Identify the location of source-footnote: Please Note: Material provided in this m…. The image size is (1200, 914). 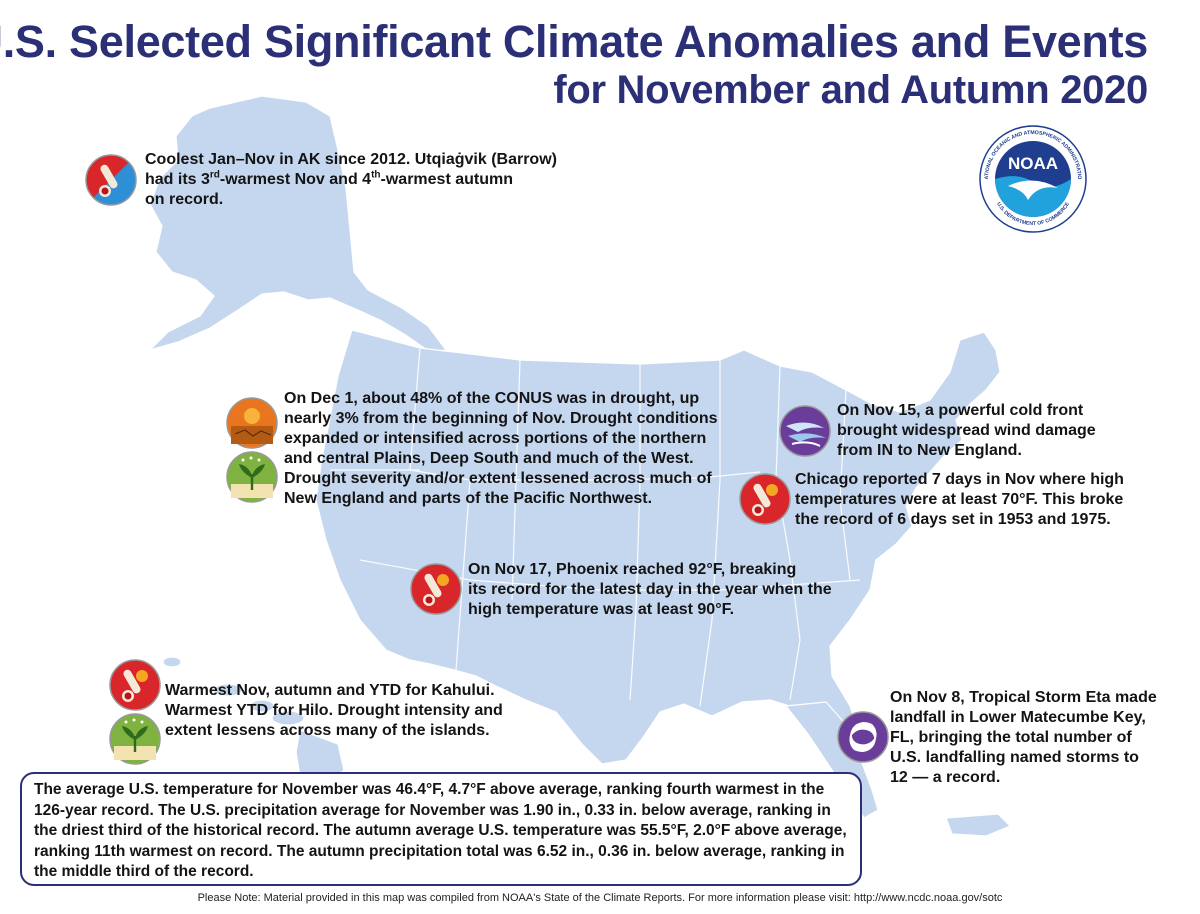
(600, 898).